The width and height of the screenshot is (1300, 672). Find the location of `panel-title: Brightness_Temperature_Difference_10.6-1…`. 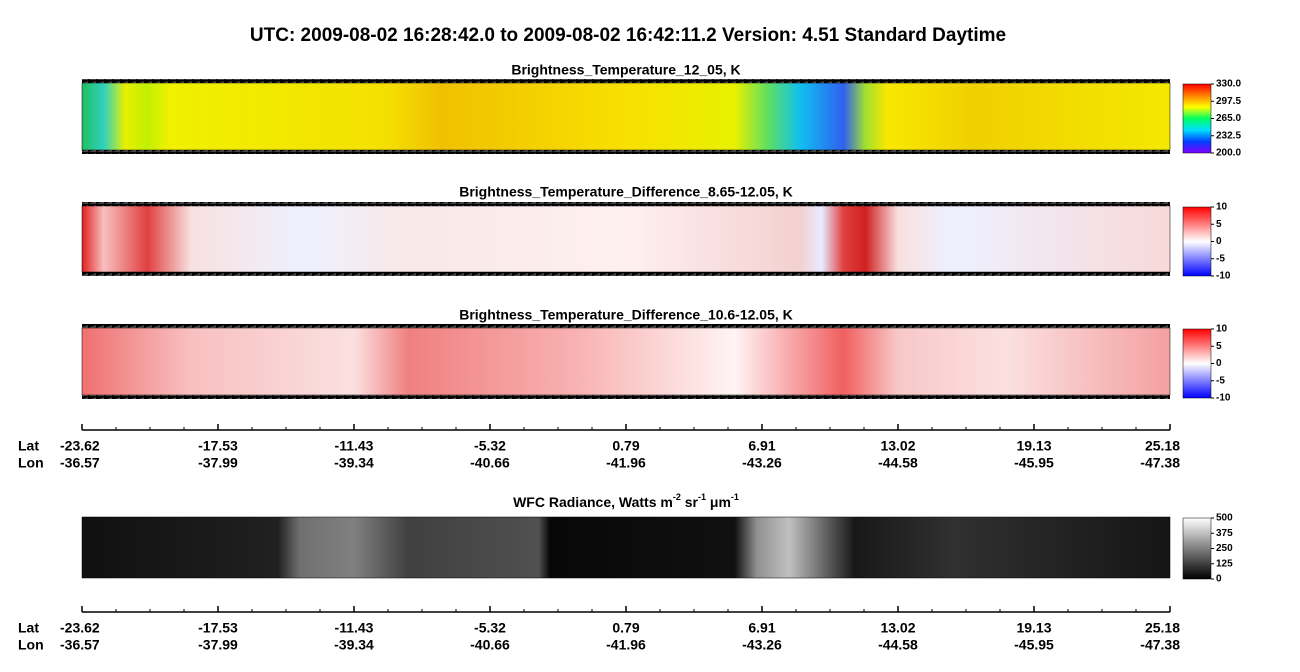

panel-title: Brightness_Temperature_Difference_10.6-1… is located at coordinates (626, 315).